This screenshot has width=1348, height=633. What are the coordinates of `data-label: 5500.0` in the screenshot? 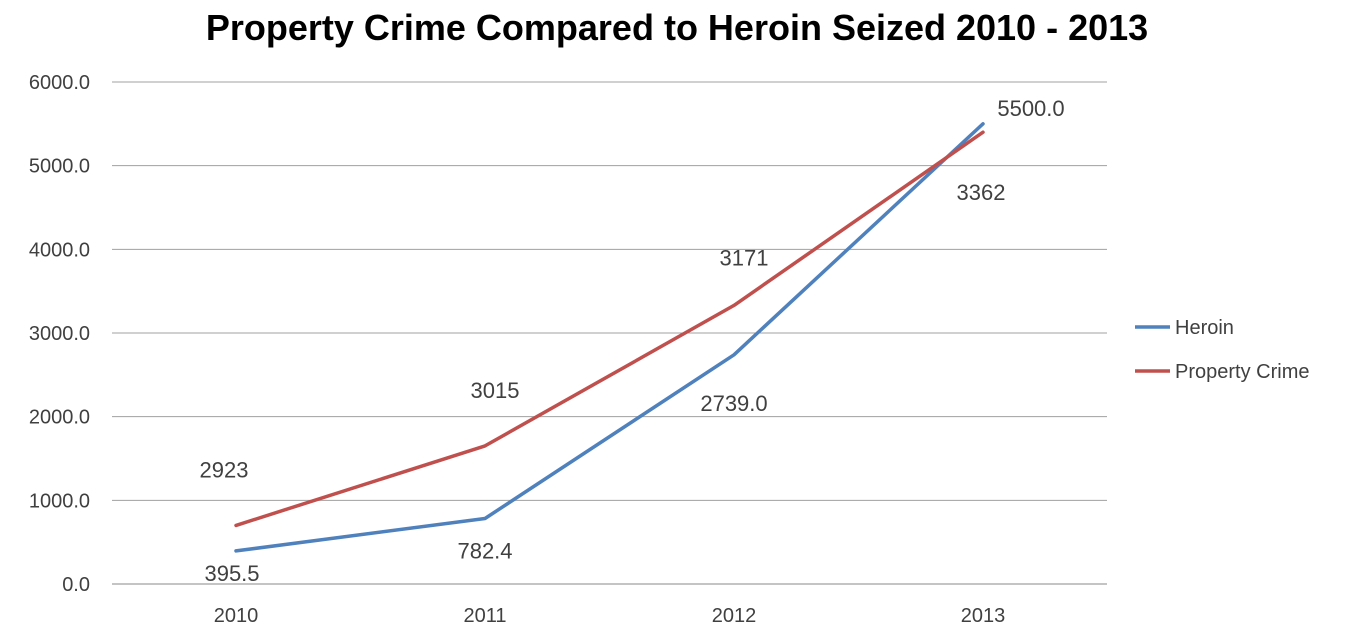 It's located at (1030, 108).